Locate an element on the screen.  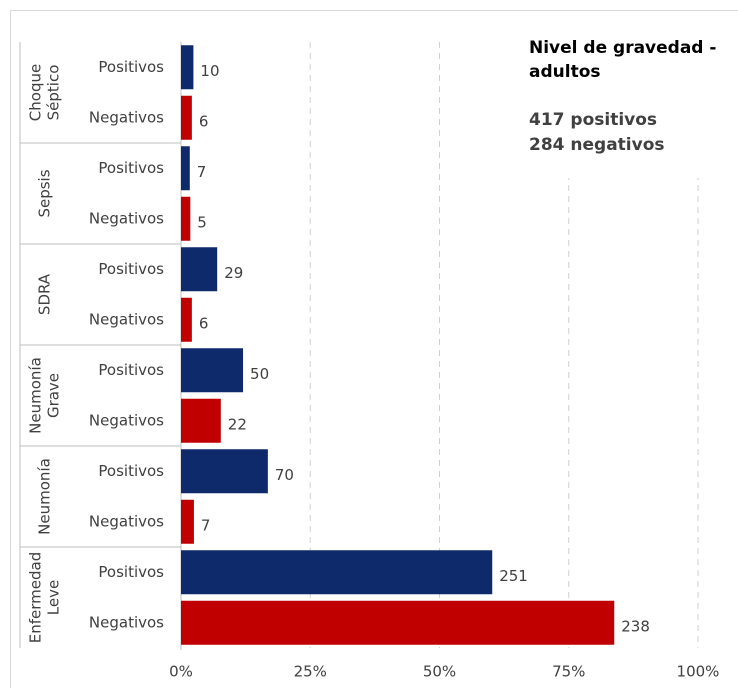
group-label: Leve is located at coordinates (54, 597).